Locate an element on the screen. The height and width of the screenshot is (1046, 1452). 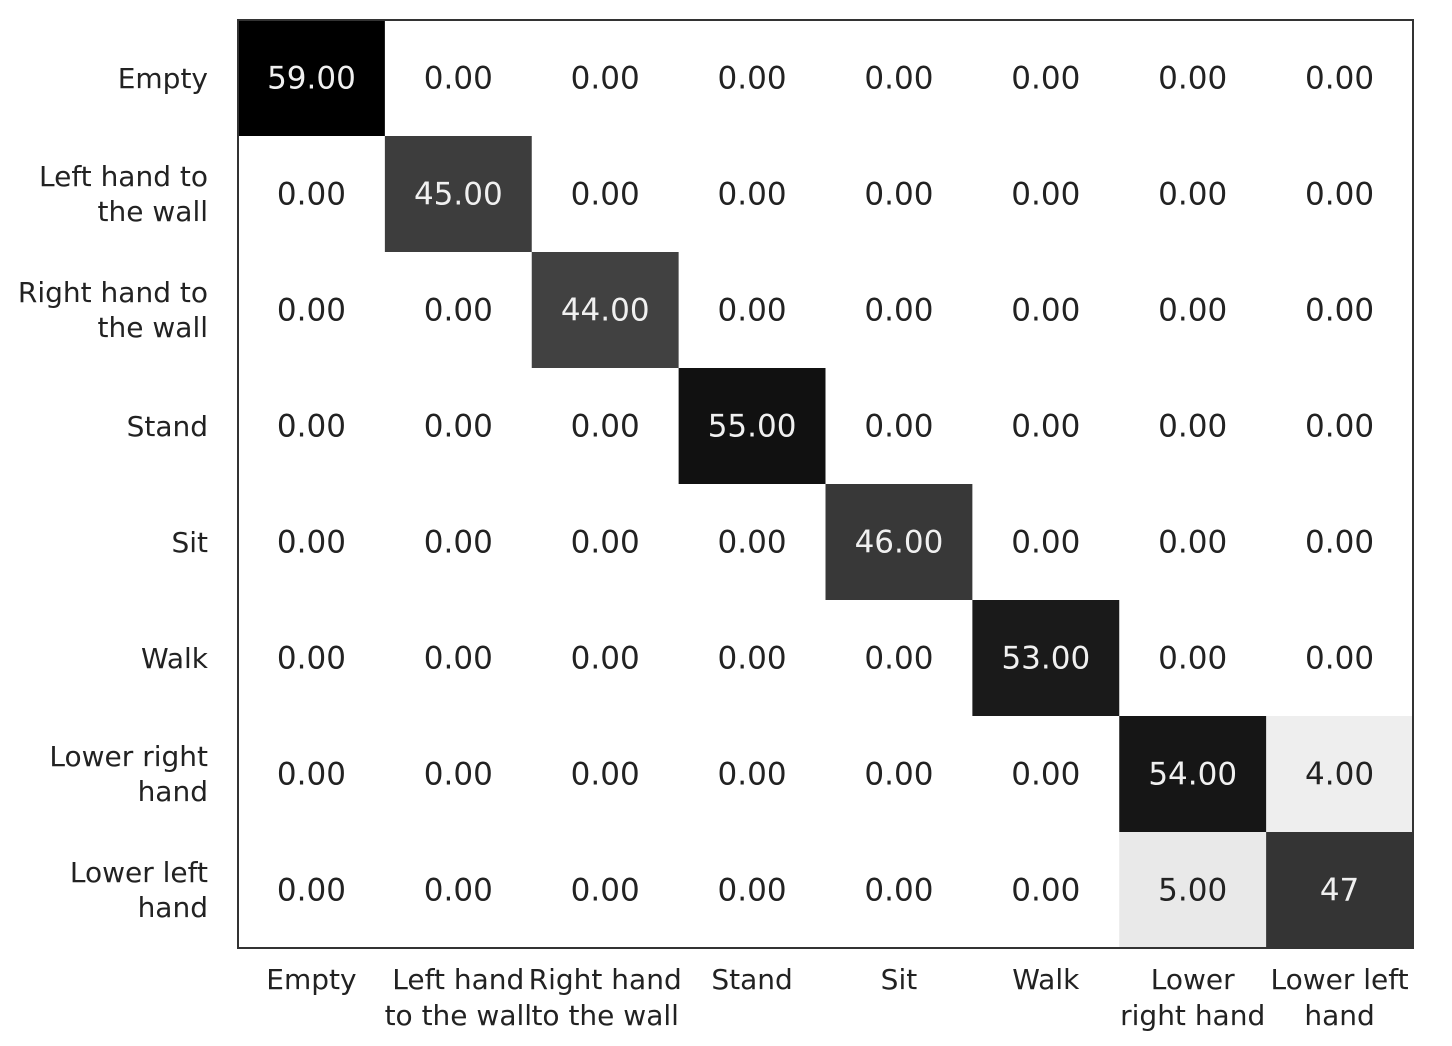
cell-label: 59.00 is located at coordinates (311, 79).